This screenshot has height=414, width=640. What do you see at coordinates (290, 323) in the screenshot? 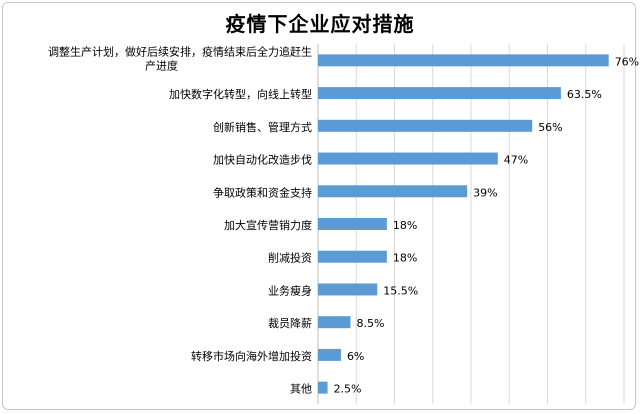
I see `category-label: 裁员降薪` at bounding box center [290, 323].